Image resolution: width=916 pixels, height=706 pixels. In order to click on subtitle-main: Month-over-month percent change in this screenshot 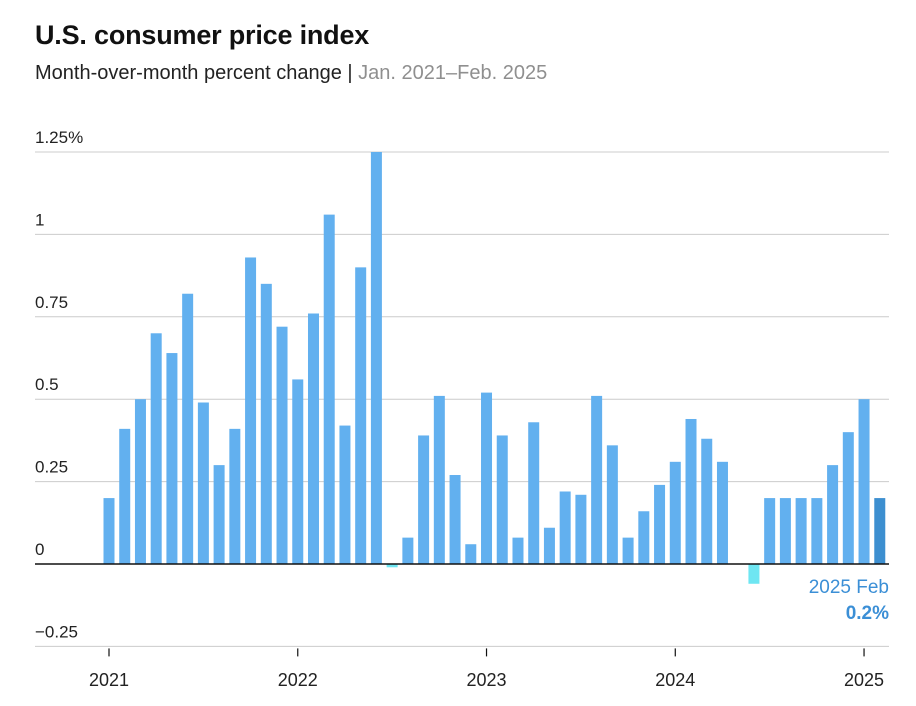, I will do `click(188, 73)`.